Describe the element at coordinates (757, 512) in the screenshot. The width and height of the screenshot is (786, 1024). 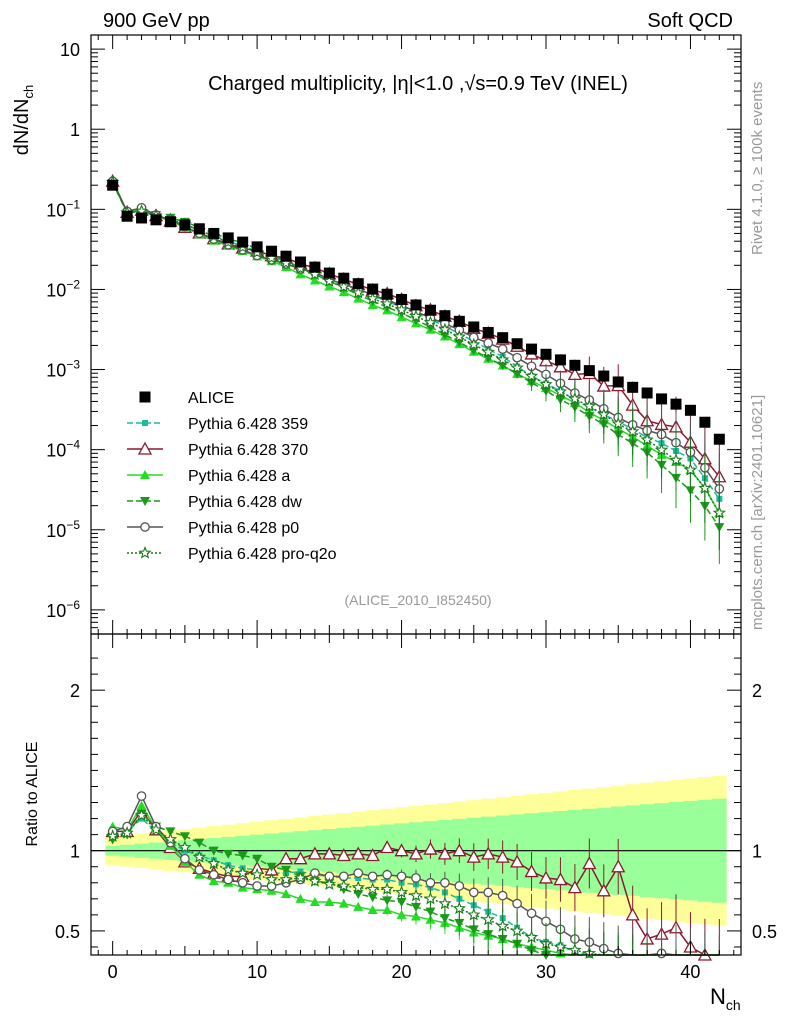
I see `mcplots-credit-label: mcplots.cern.ch [arXiv:2401.10621]` at that location.